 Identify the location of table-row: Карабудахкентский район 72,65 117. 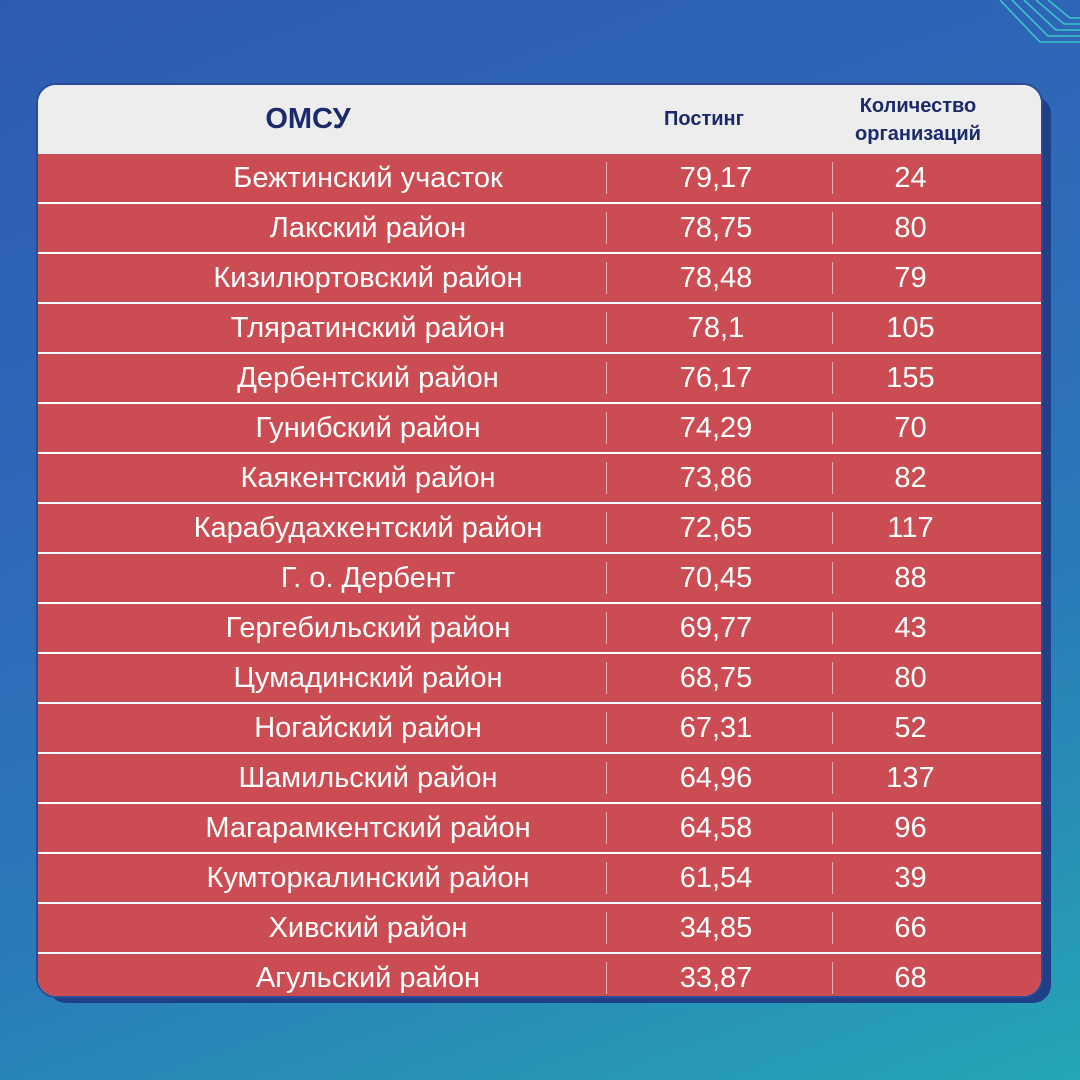
(539, 527).